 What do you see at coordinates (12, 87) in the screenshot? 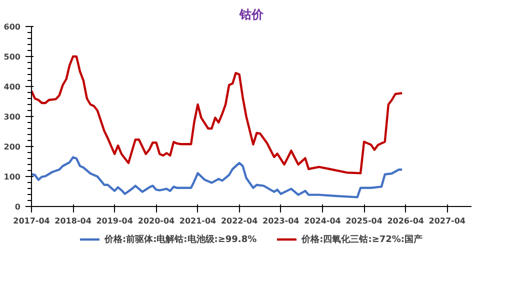
I see `y-tick-label: 400` at bounding box center [12, 87].